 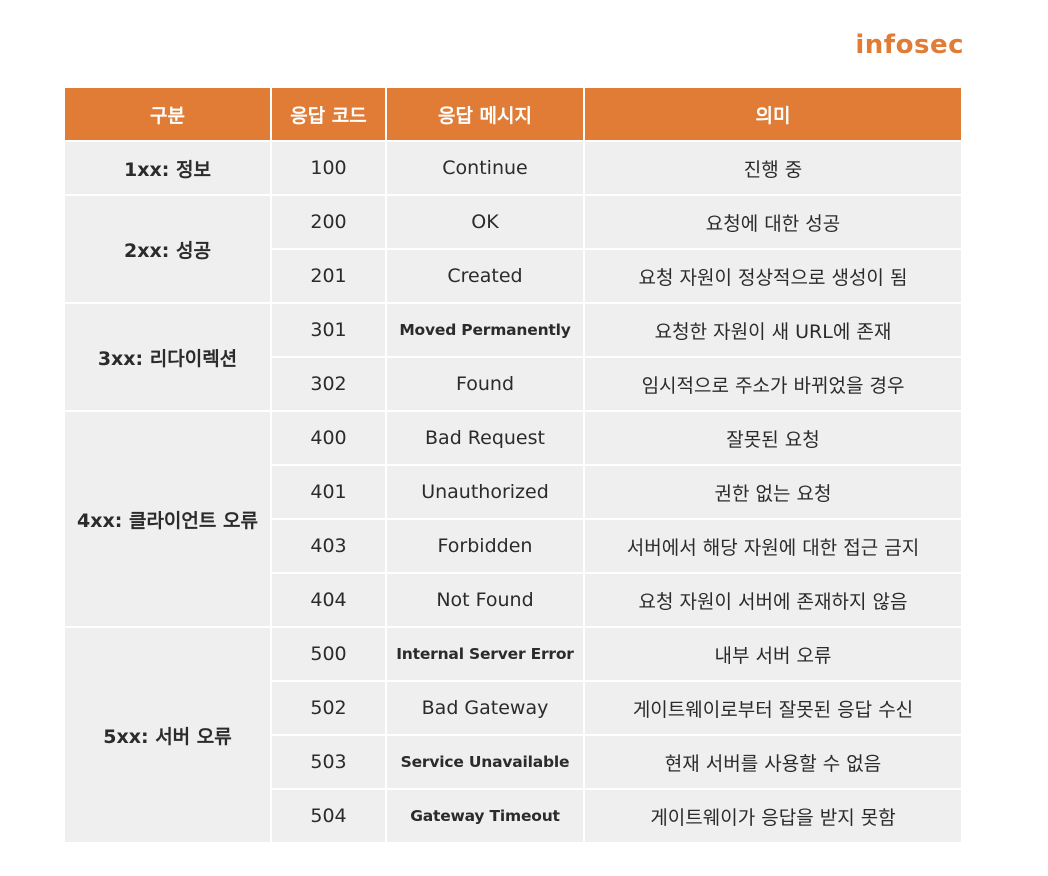 What do you see at coordinates (485, 329) in the screenshot?
I see `message-cell: Moved Permanently` at bounding box center [485, 329].